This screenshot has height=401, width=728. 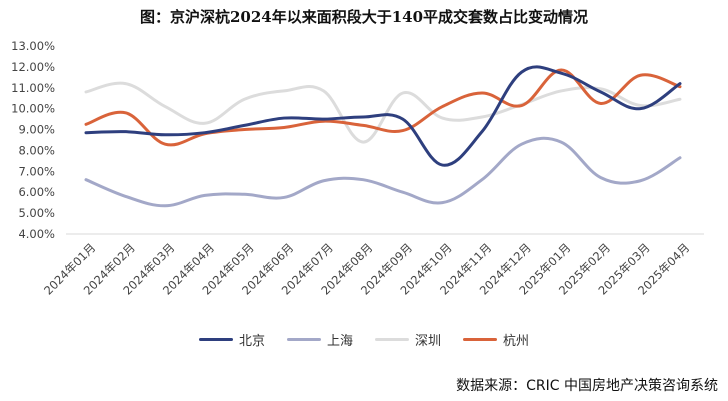 I want to click on series-line-深圳, so click(x=383, y=112).